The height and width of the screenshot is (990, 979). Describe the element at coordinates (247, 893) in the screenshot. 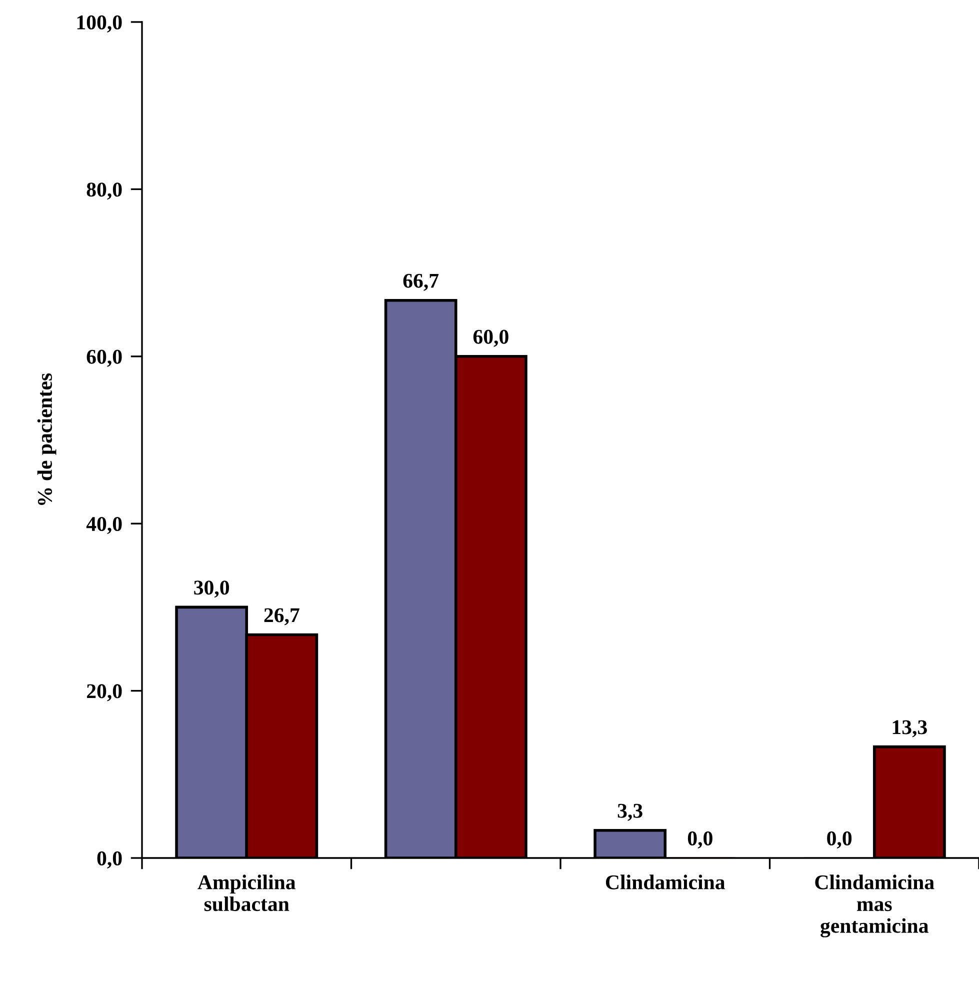

I see `x-tick-label: Ampicilina sulbactan` at that location.